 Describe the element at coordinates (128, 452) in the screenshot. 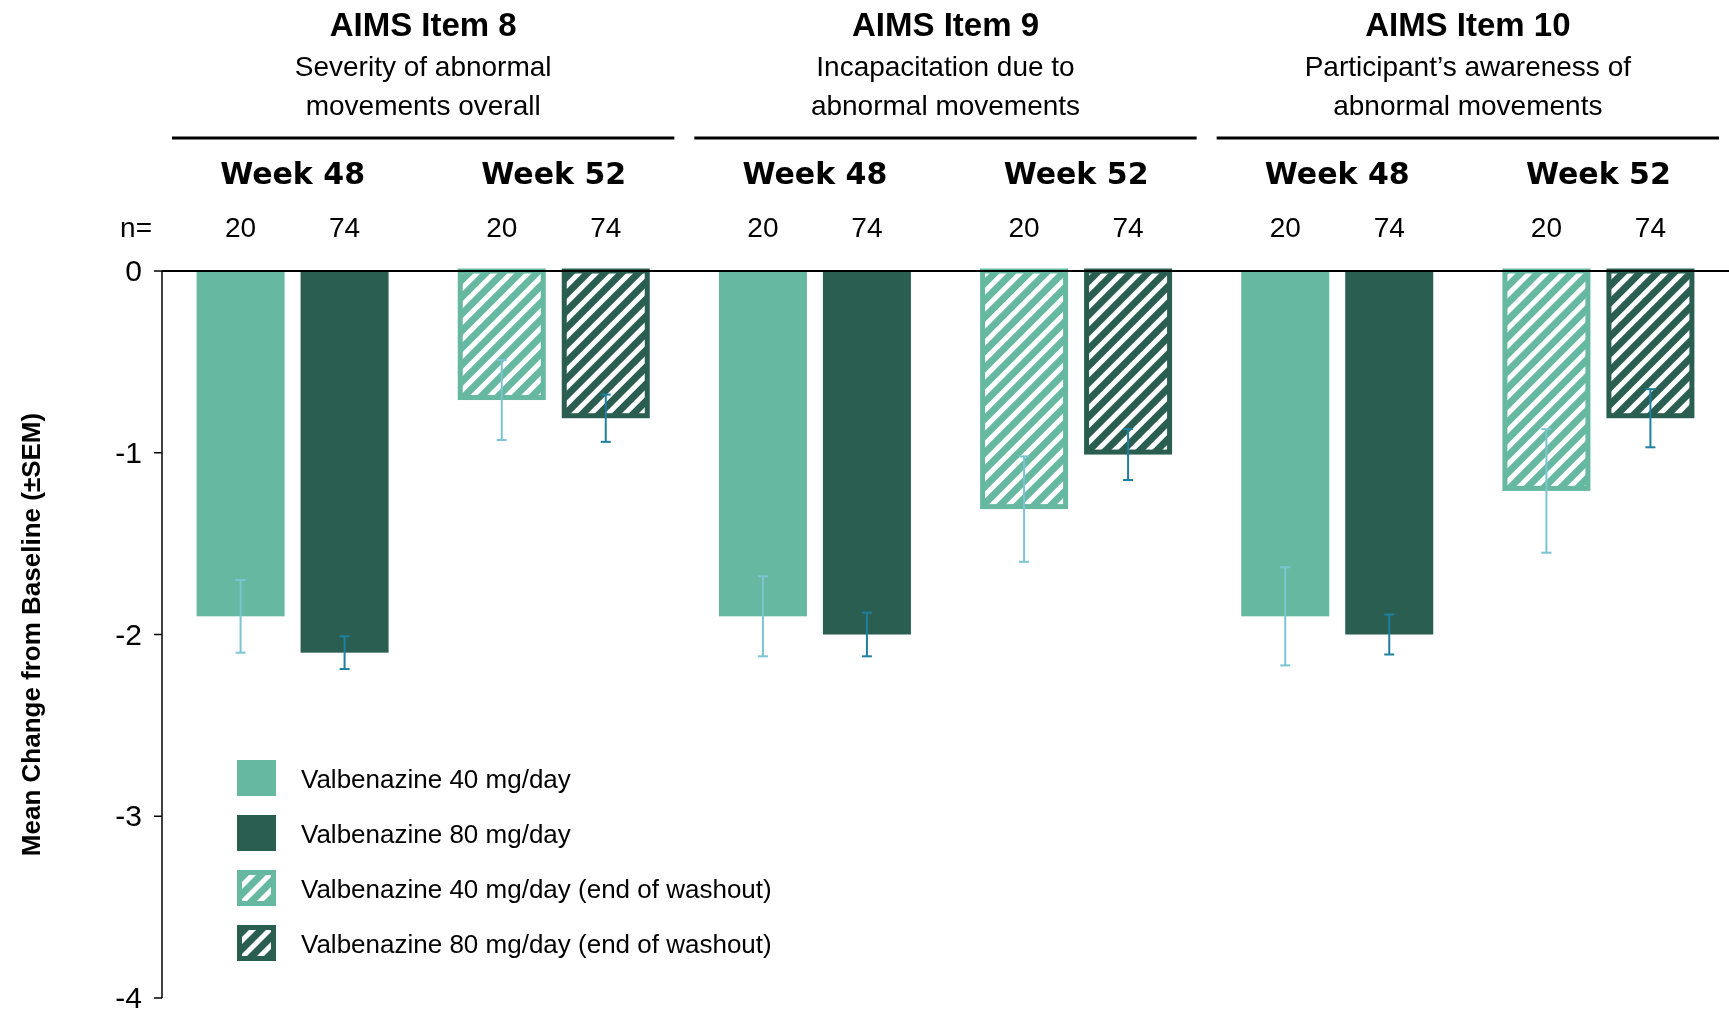

I see `y-tick-label: -1` at that location.